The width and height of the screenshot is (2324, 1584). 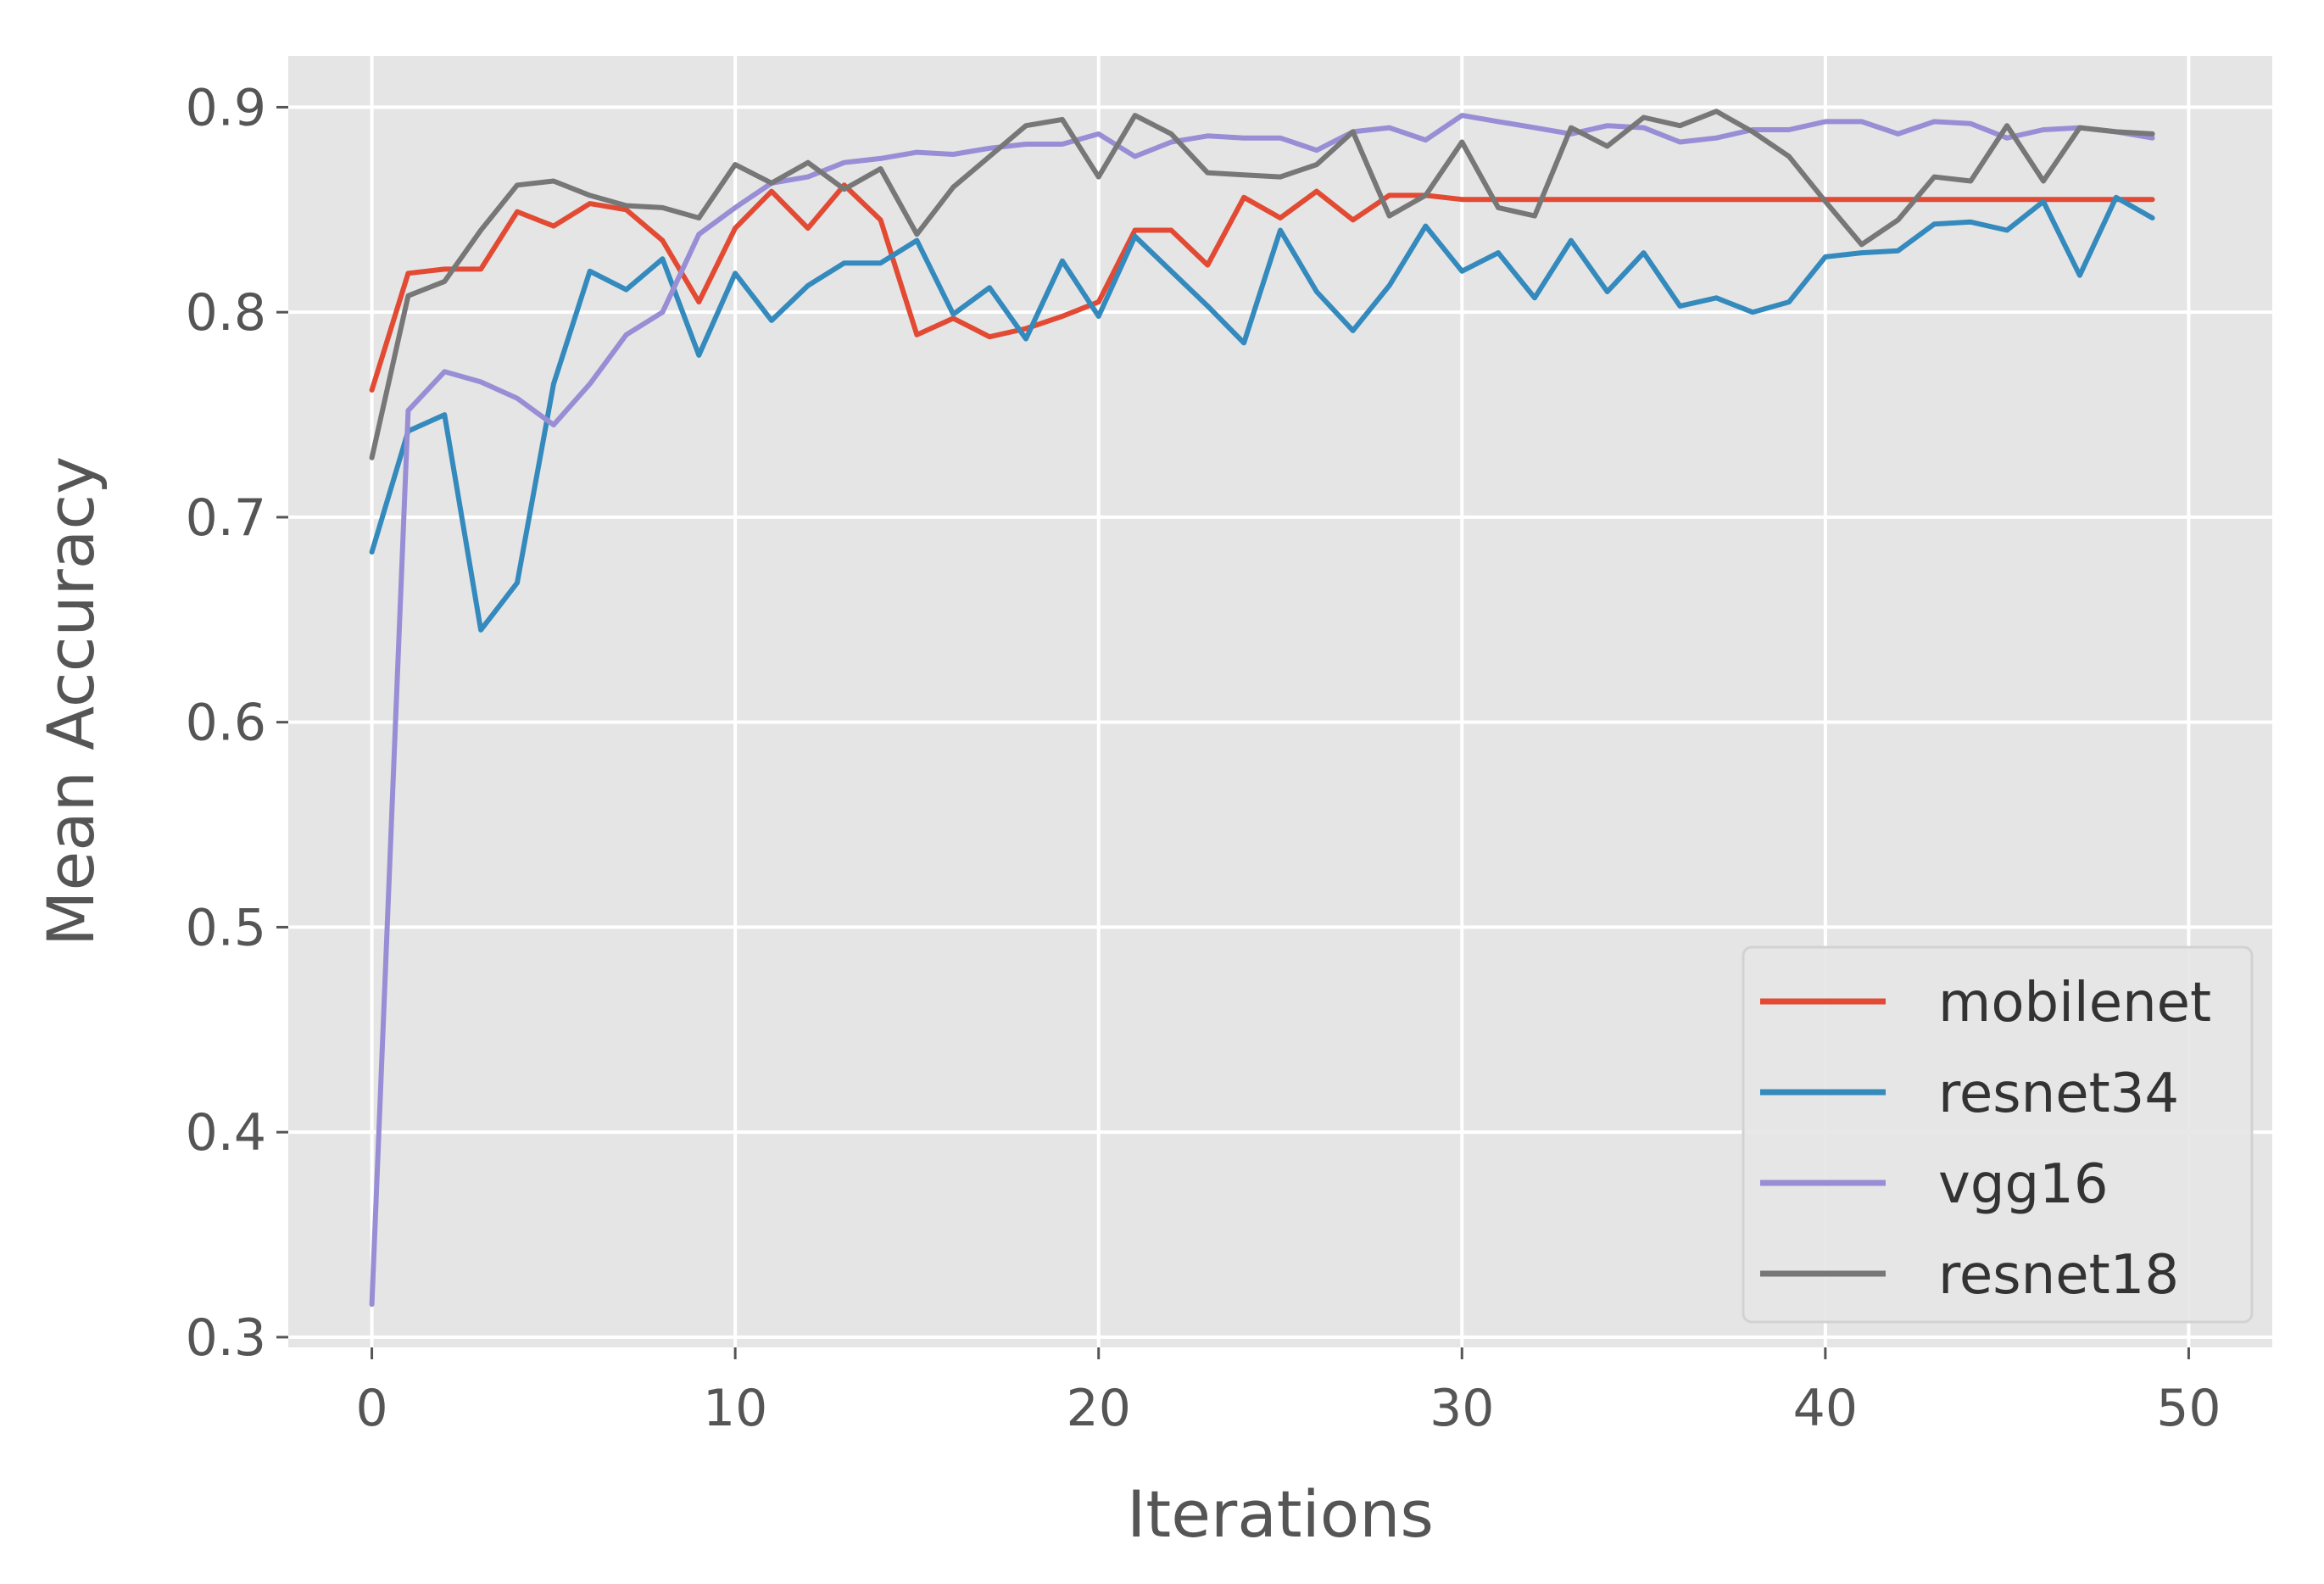 What do you see at coordinates (226, 1338) in the screenshot?
I see `y-tick-label: 0.3` at bounding box center [226, 1338].